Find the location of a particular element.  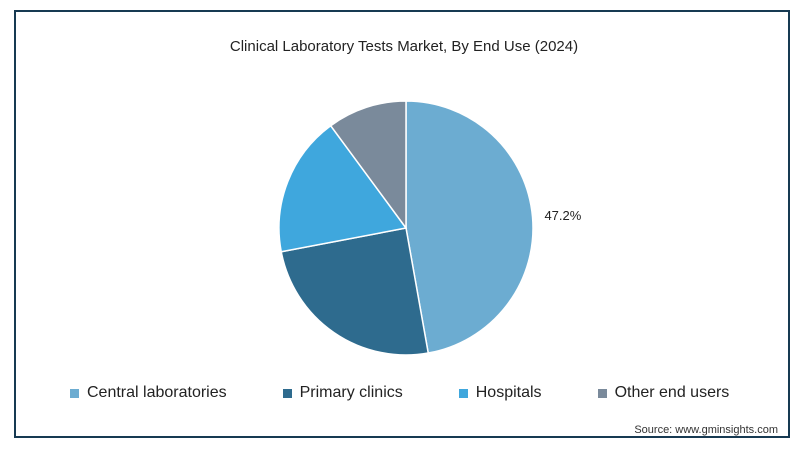

pie-slice-hospitals is located at coordinates (343, 188).